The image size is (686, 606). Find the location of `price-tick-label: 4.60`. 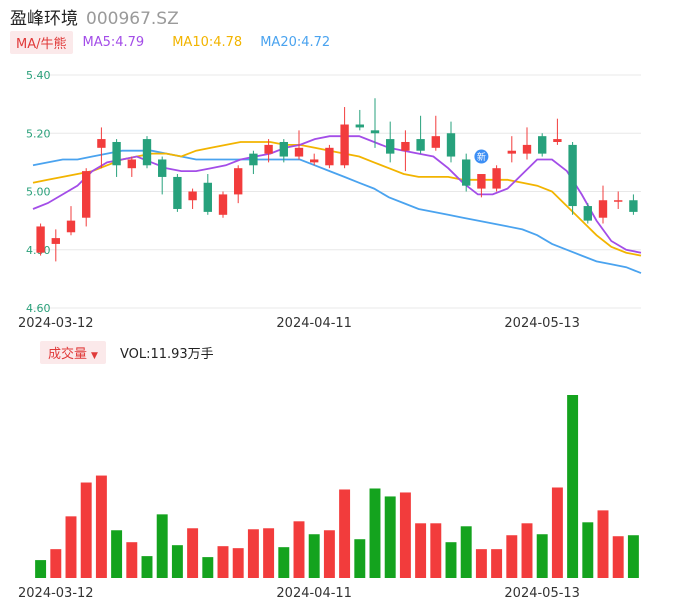

price-tick-label: 4.60 is located at coordinates (38, 308).